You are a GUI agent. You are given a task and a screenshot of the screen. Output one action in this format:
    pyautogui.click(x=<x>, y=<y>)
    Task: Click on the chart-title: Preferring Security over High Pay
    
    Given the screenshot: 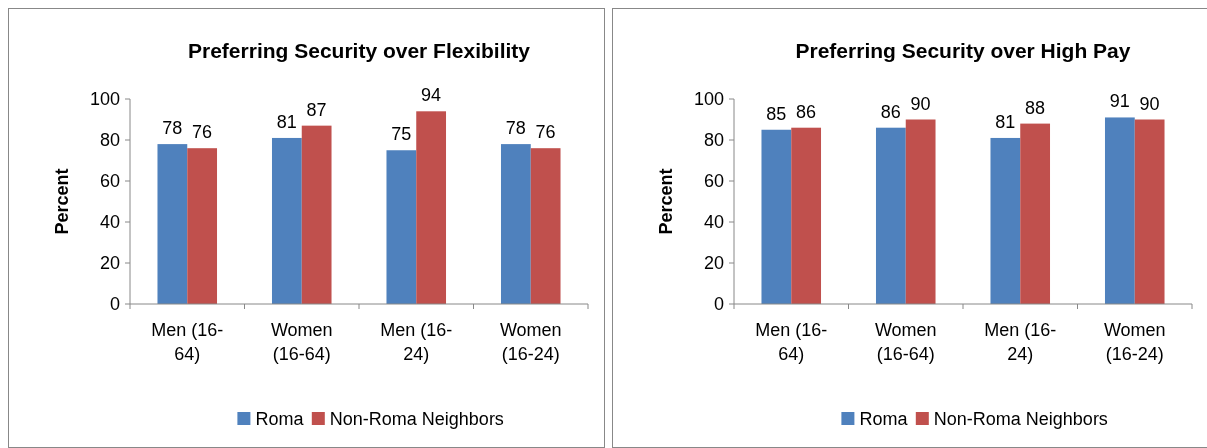 What is the action you would take?
    pyautogui.click(x=963, y=50)
    